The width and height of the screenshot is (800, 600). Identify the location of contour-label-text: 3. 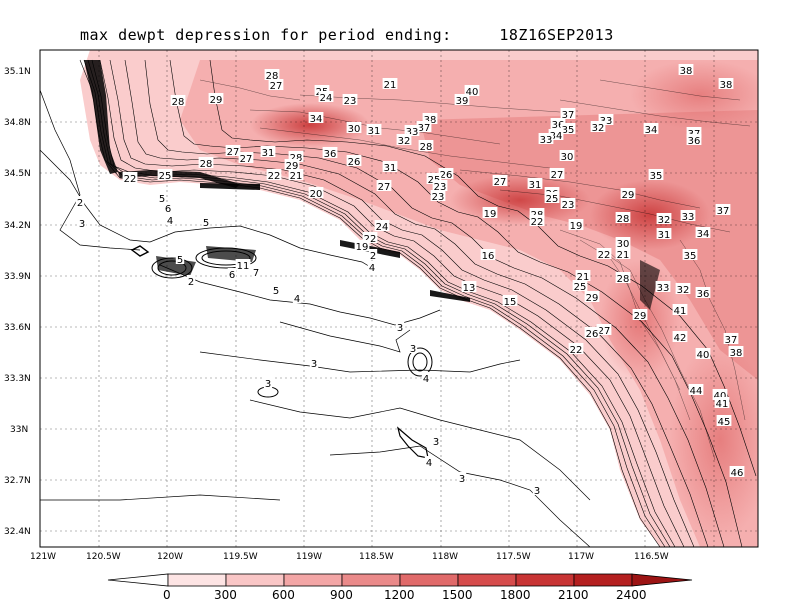
(314, 364).